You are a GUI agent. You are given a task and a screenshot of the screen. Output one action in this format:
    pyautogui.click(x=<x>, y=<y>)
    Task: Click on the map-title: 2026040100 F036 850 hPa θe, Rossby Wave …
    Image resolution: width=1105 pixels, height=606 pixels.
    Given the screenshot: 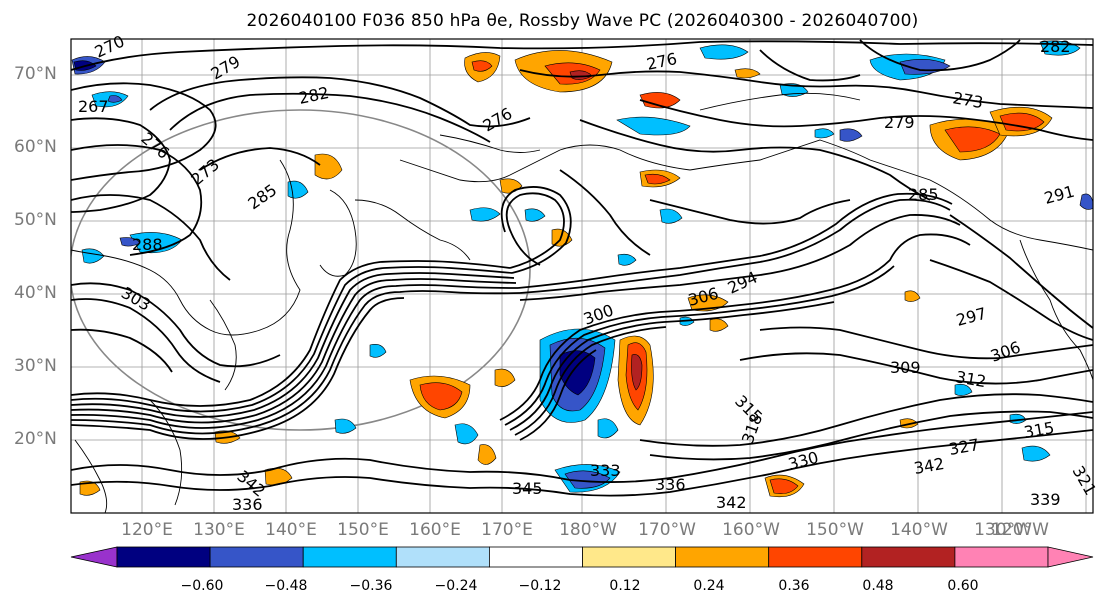 What is the action you would take?
    pyautogui.click(x=582, y=21)
    